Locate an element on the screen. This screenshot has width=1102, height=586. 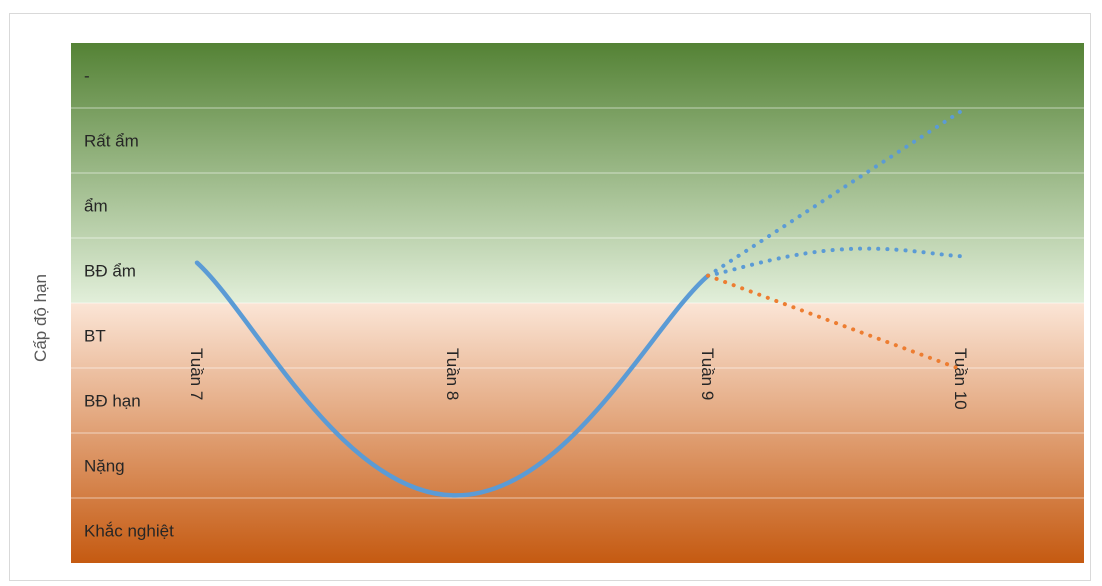
level-labels: - Rất ẩm ẩm BĐ ẩm BT BĐ hạn Nặng Khắc nghiệt is located at coordinates (129, 304).